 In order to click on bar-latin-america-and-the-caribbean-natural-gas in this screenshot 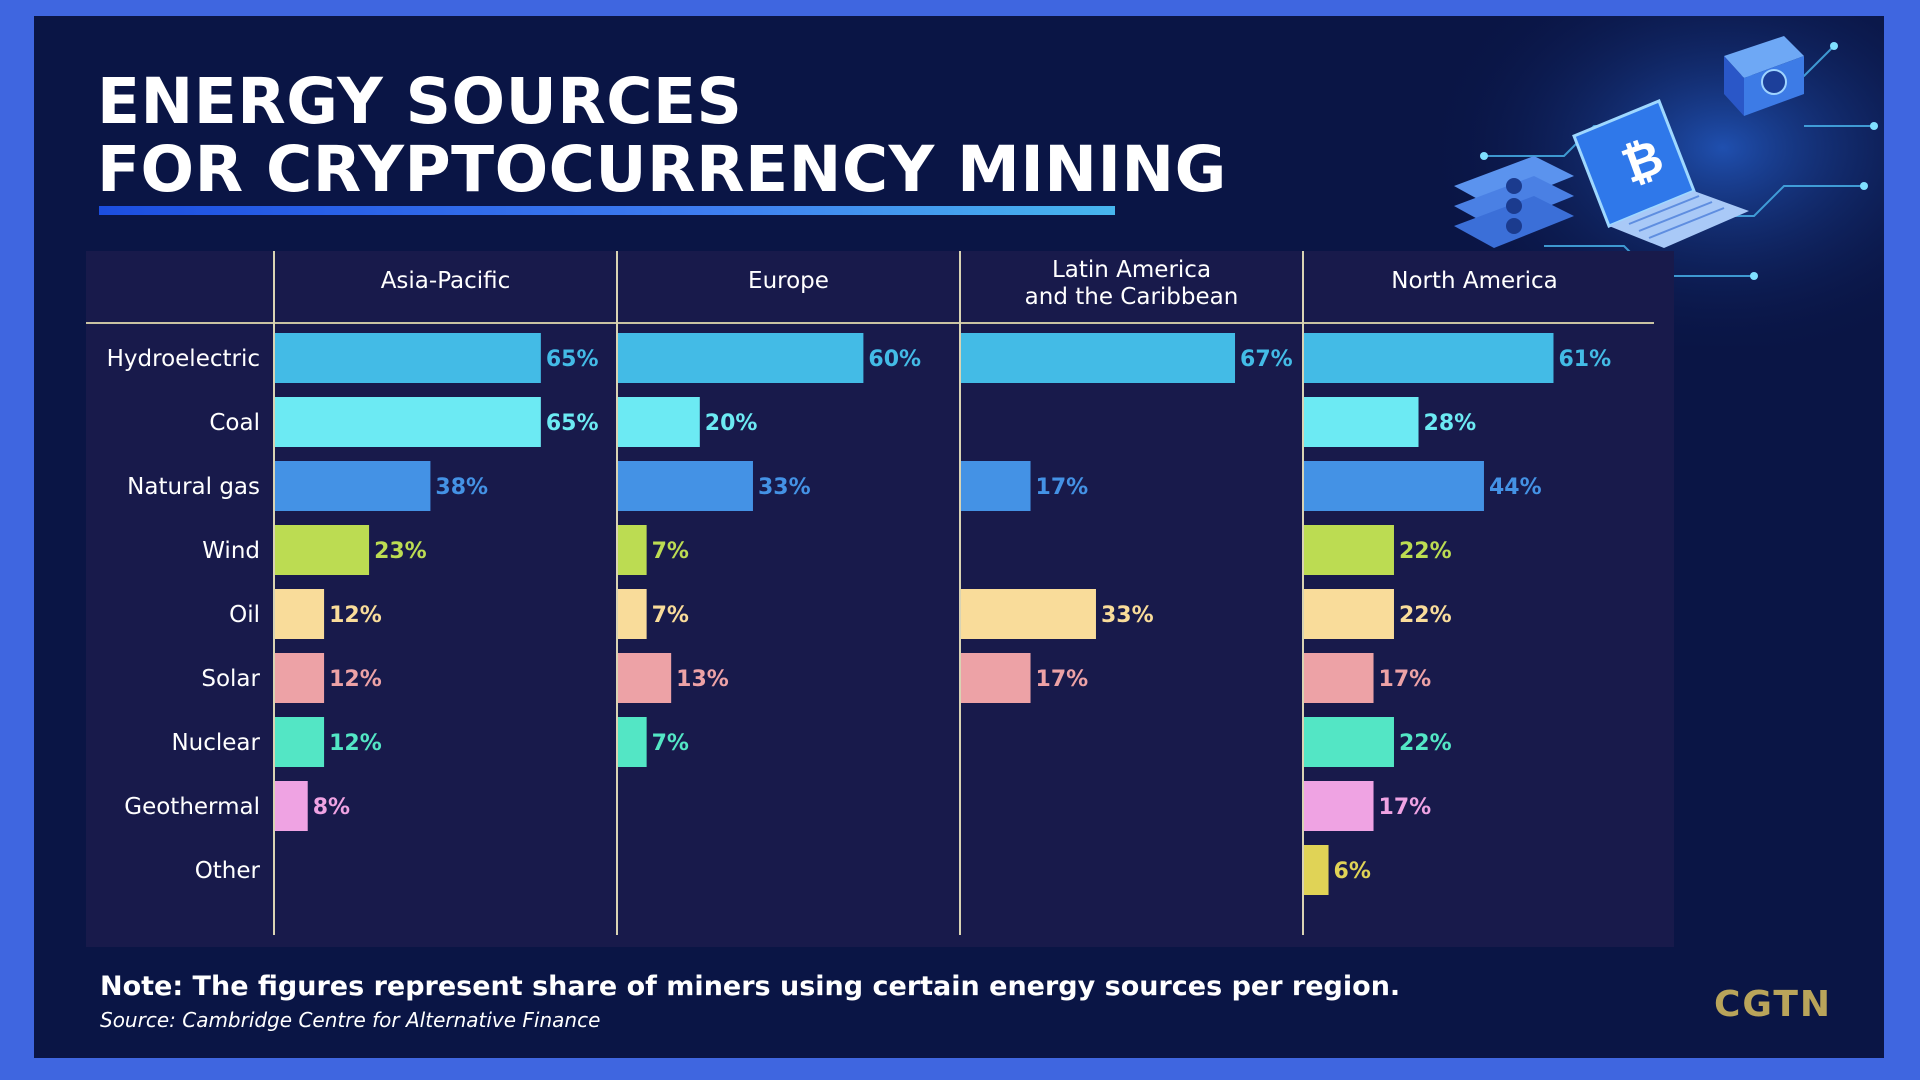, I will do `click(996, 486)`.